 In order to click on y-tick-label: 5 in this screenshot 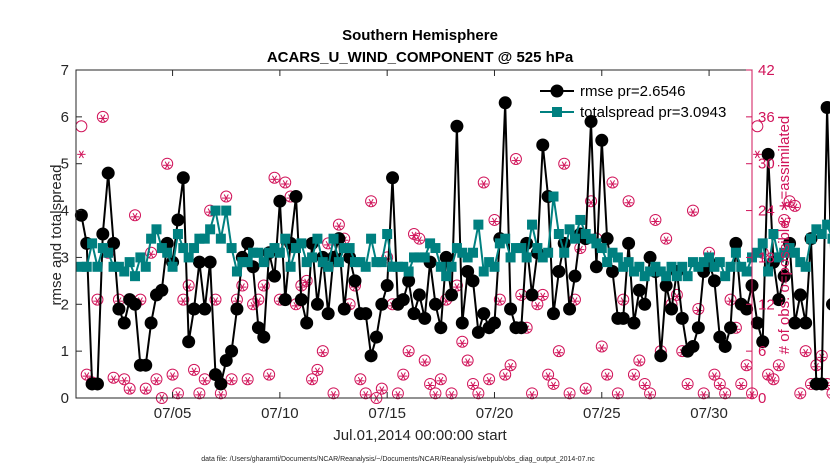, I will do `click(65, 164)`.